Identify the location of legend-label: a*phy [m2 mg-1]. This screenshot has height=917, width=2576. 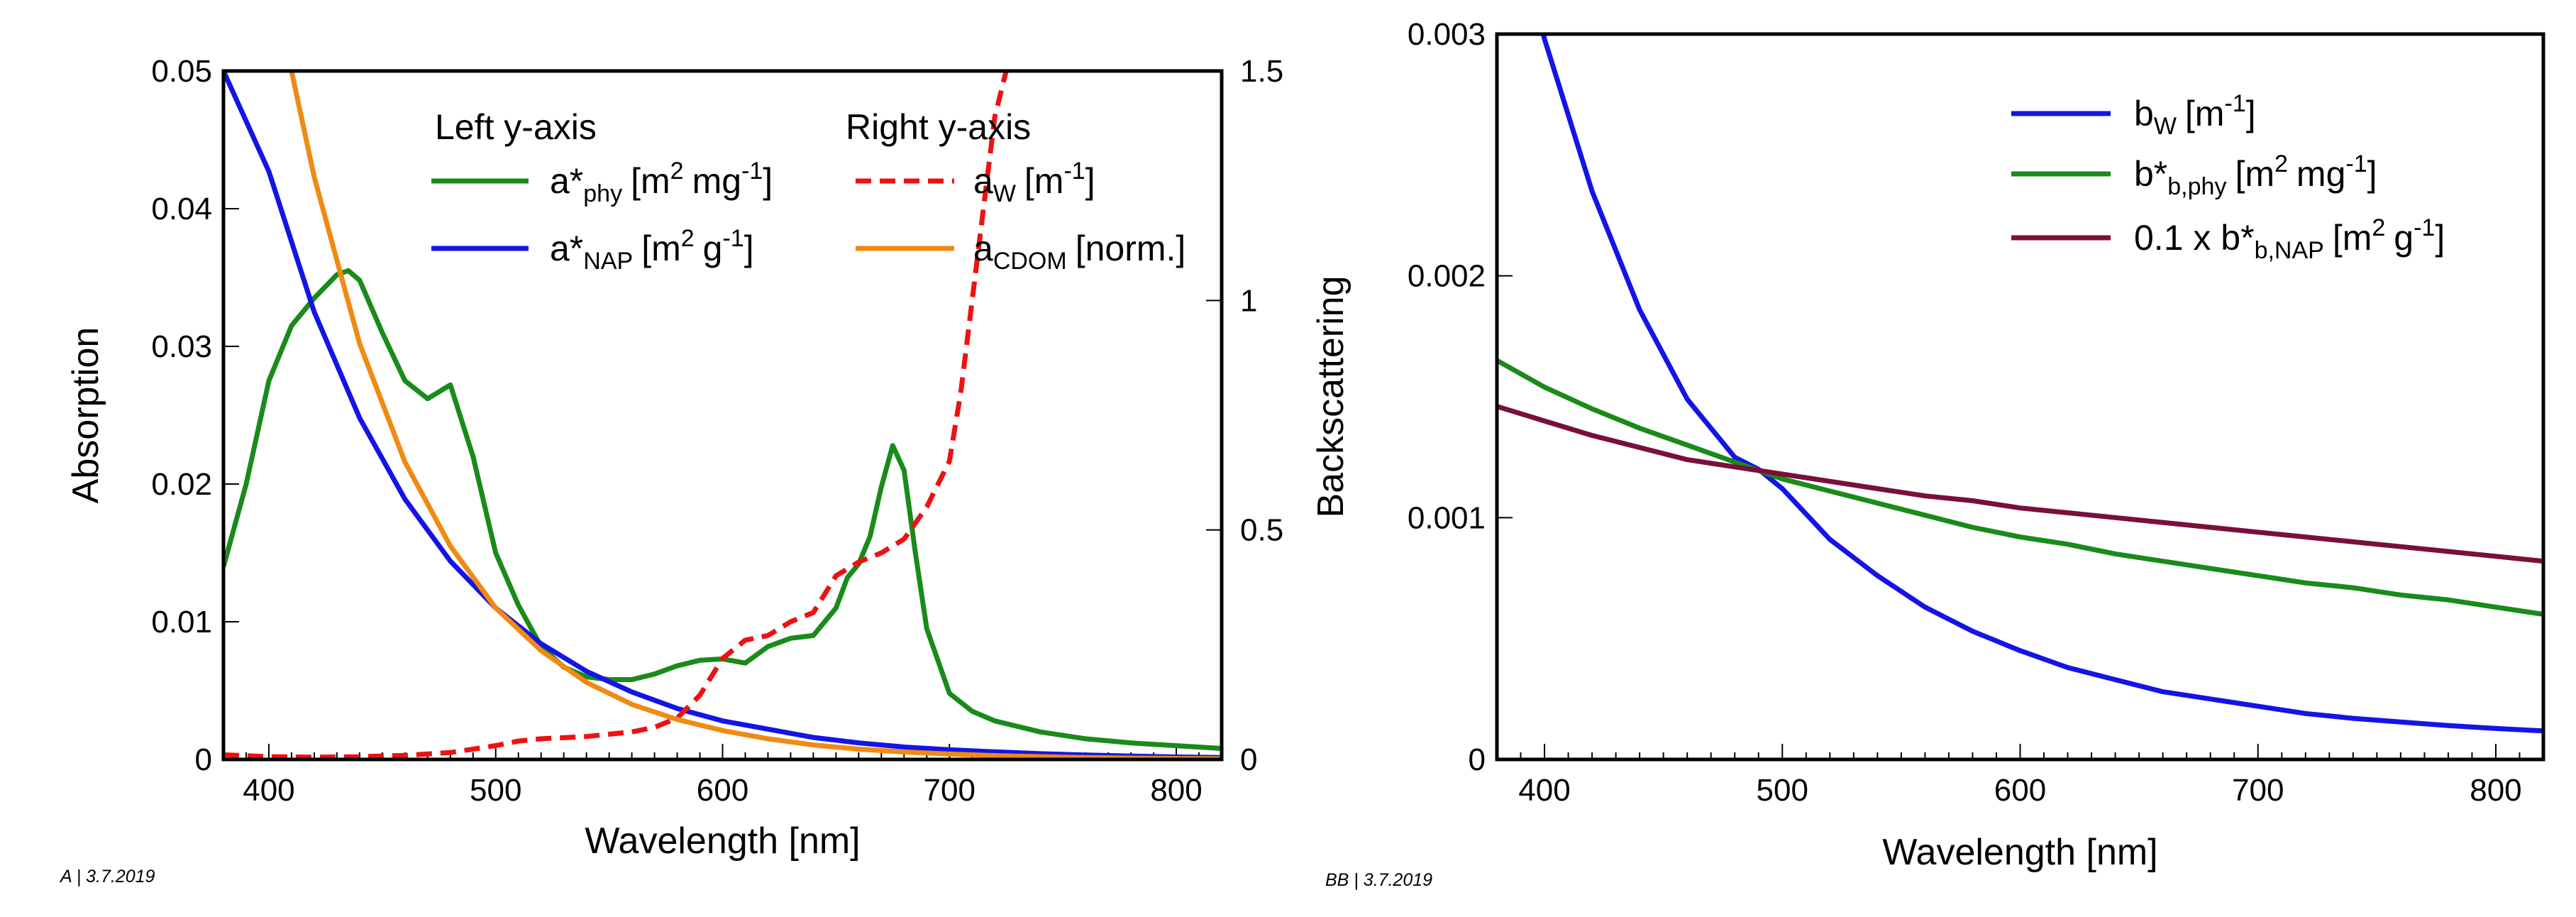
(661, 182).